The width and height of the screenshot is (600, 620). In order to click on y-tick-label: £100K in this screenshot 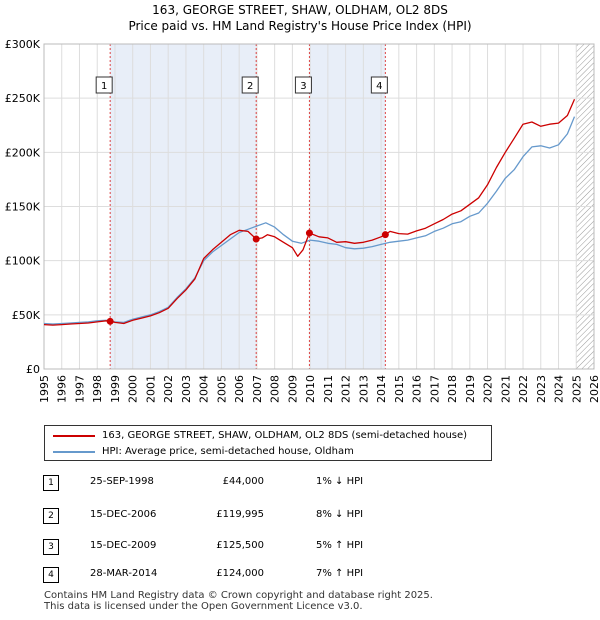, I will do `click(23, 261)`.